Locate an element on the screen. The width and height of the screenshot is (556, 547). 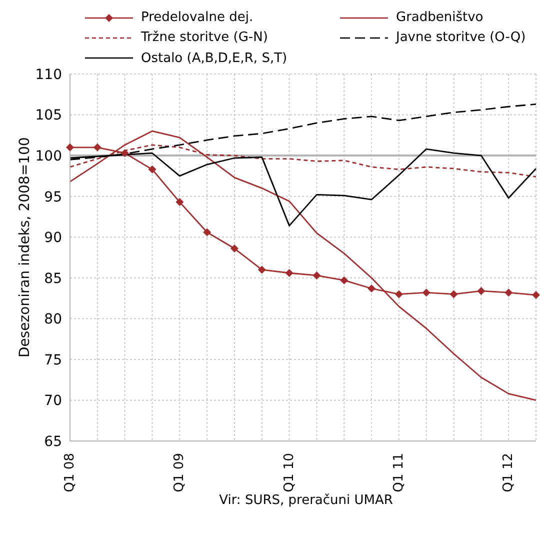
y-tick-label: 100 is located at coordinates (48, 156).